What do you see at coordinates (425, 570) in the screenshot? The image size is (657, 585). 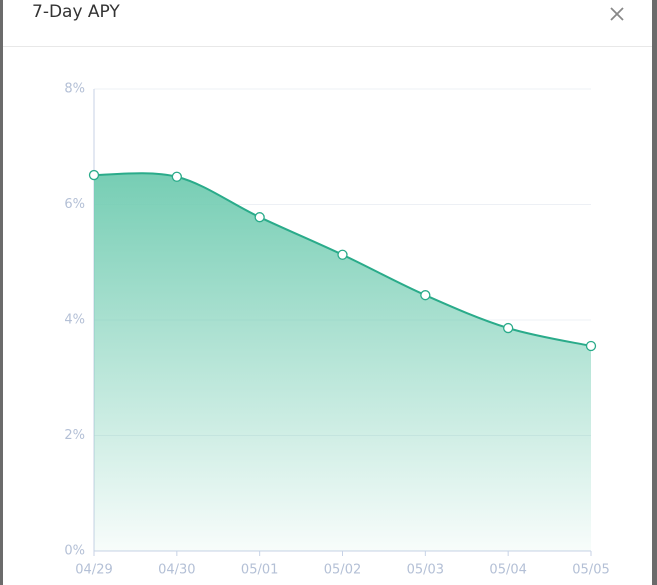 I see `x-tick-label: 05/03` at bounding box center [425, 570].